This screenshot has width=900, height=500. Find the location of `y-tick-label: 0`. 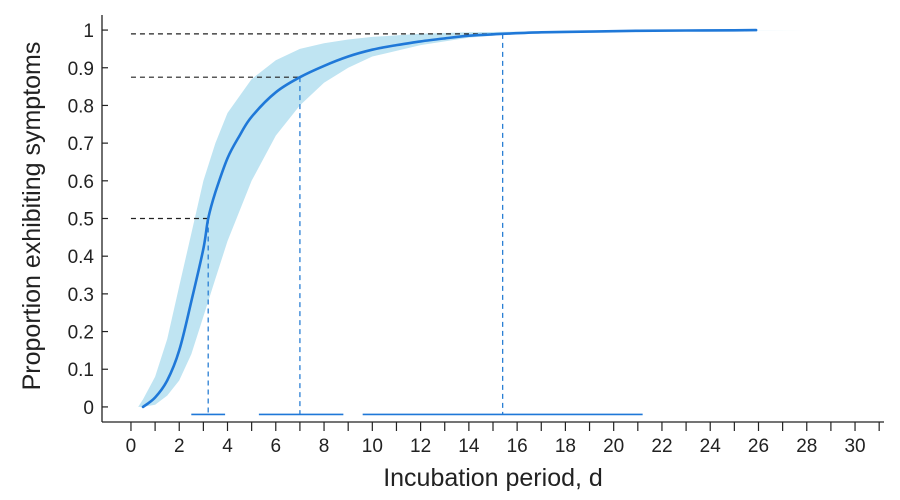

y-tick-label: 0 is located at coordinates (88, 408).